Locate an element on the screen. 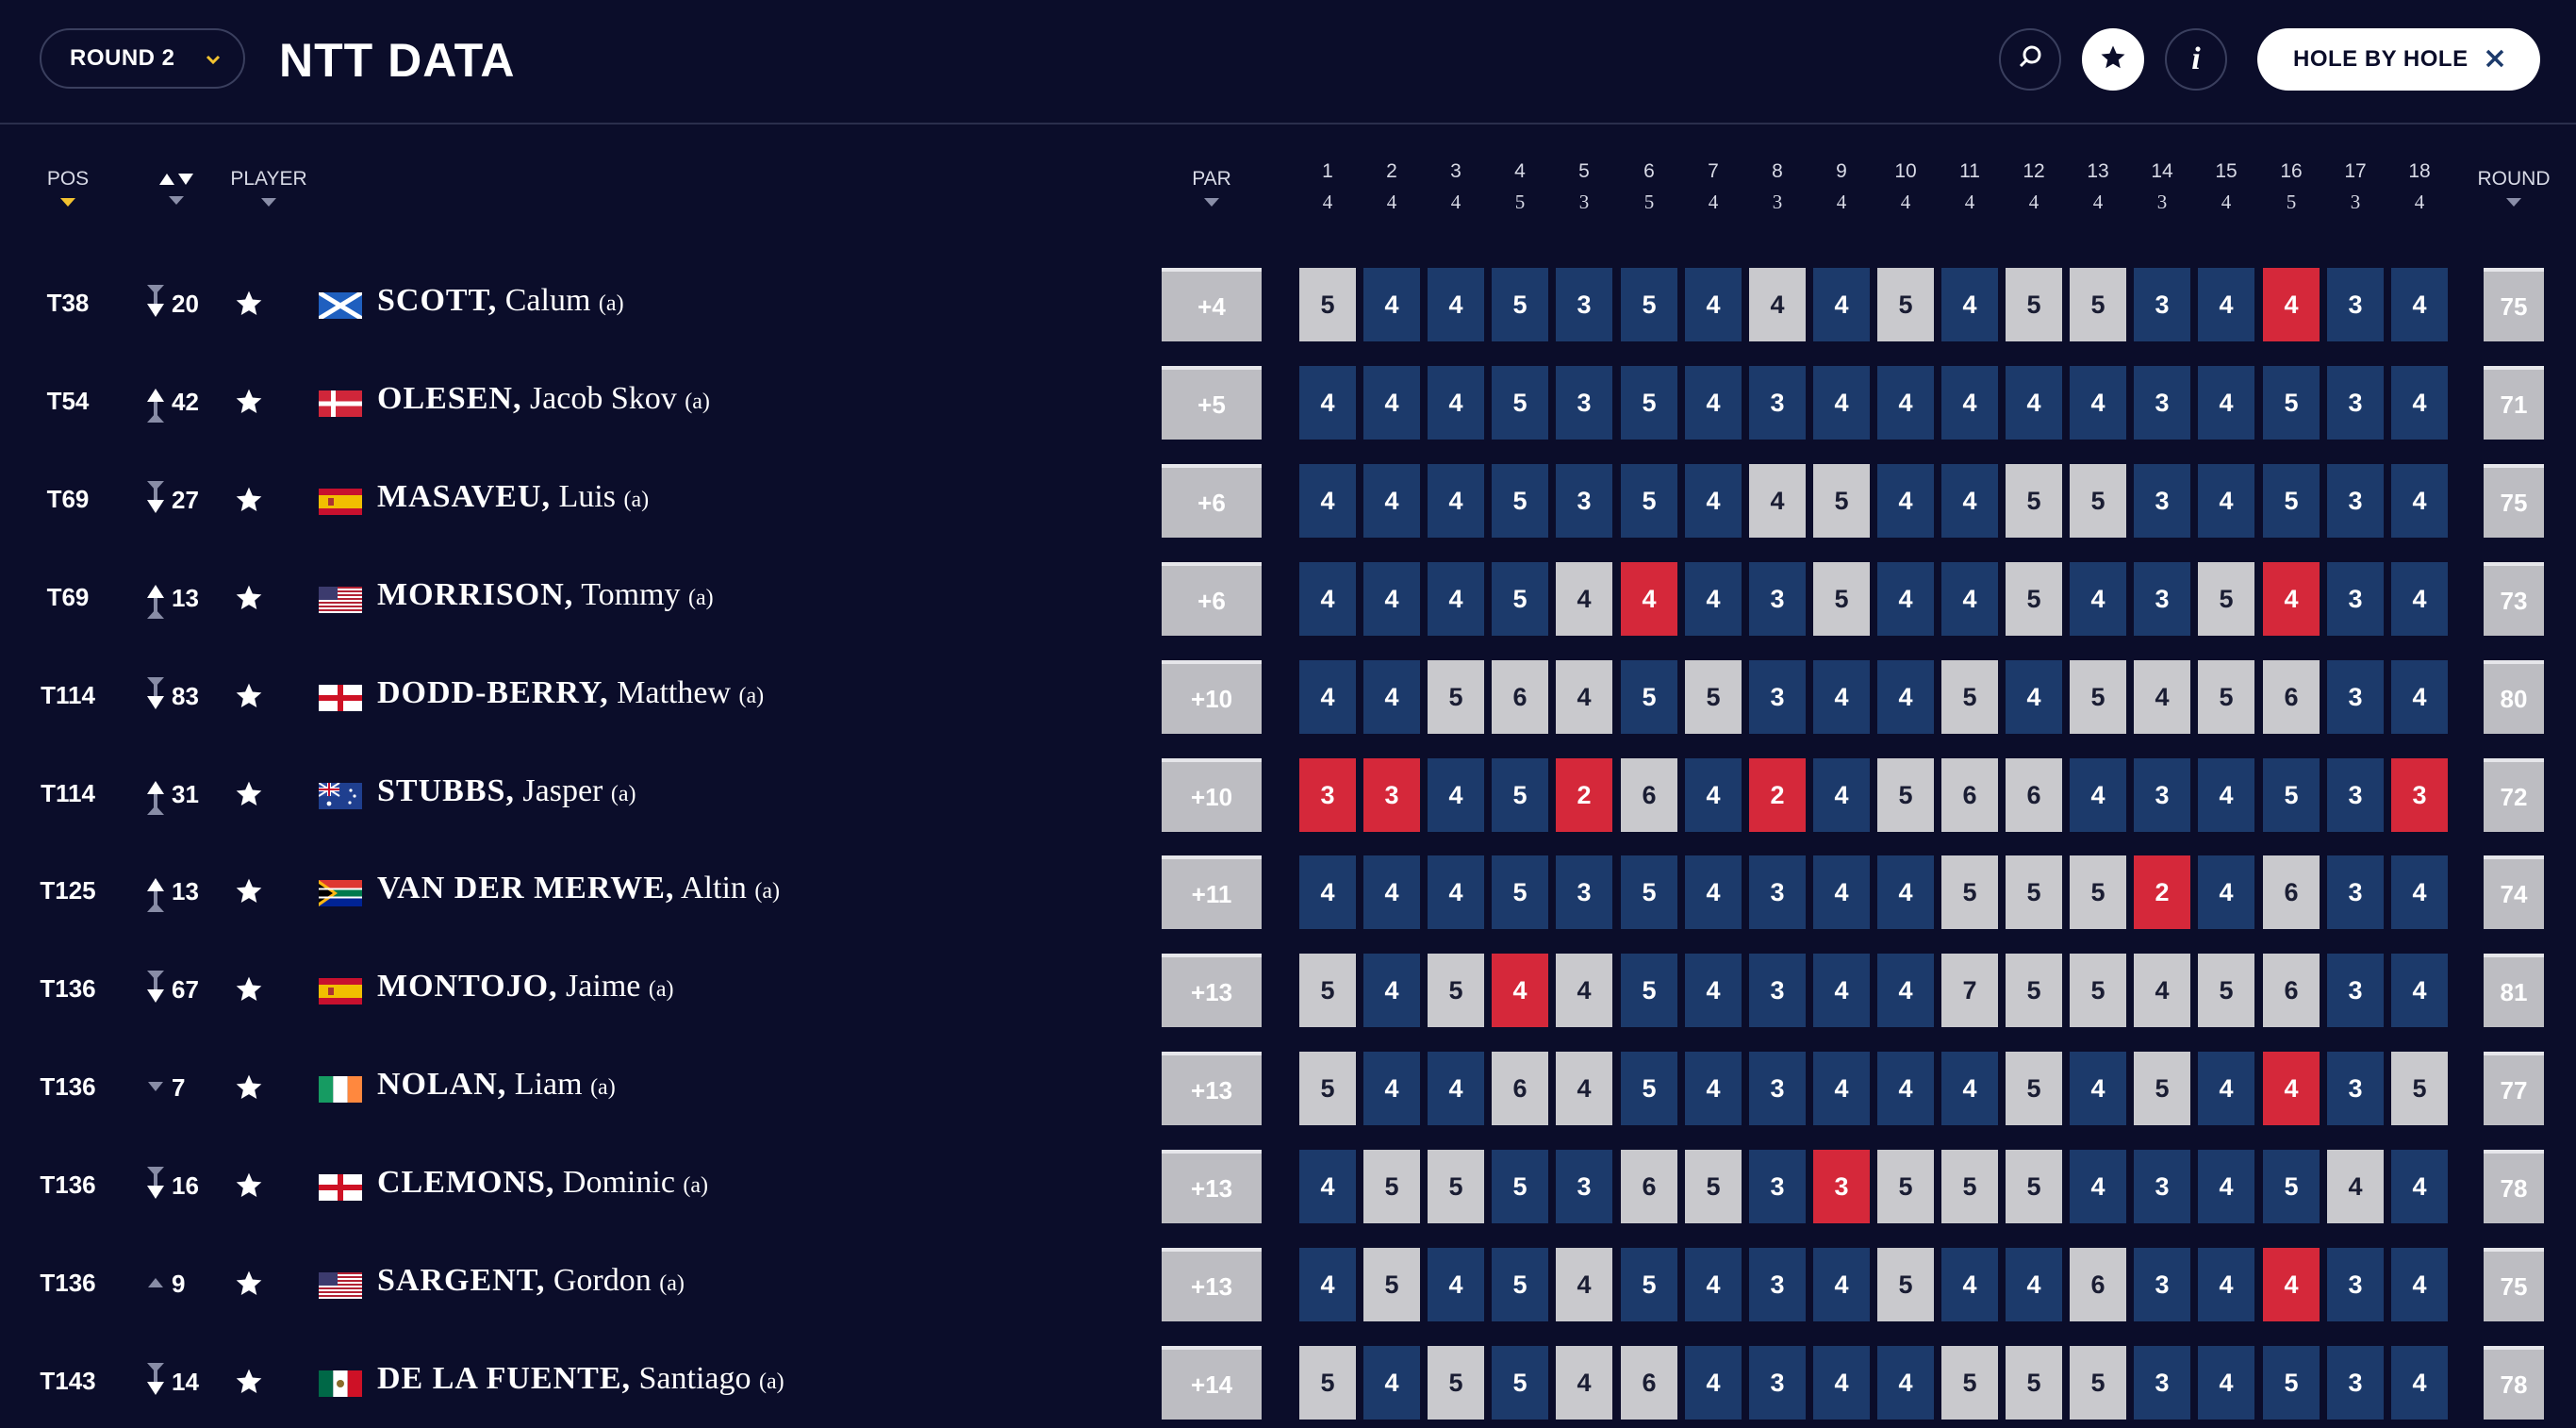  favorites-button is located at coordinates (2113, 59).